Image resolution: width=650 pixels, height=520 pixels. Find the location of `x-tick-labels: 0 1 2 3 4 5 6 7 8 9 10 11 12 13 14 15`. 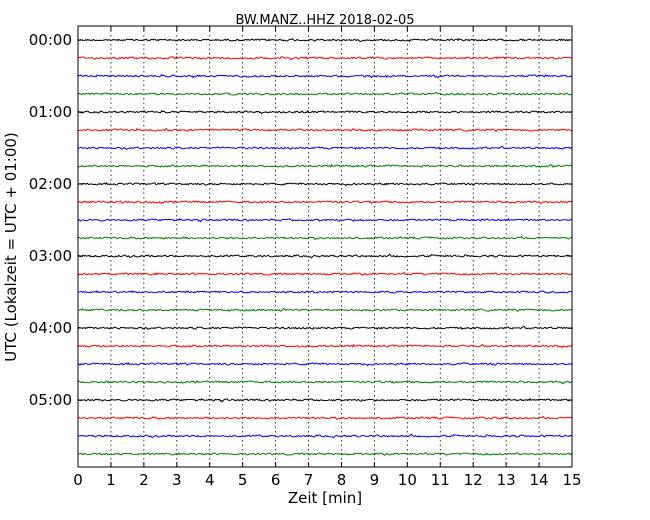

x-tick-labels: 0 1 2 3 4 5 6 7 8 9 10 11 12 13 14 15 is located at coordinates (327, 480).